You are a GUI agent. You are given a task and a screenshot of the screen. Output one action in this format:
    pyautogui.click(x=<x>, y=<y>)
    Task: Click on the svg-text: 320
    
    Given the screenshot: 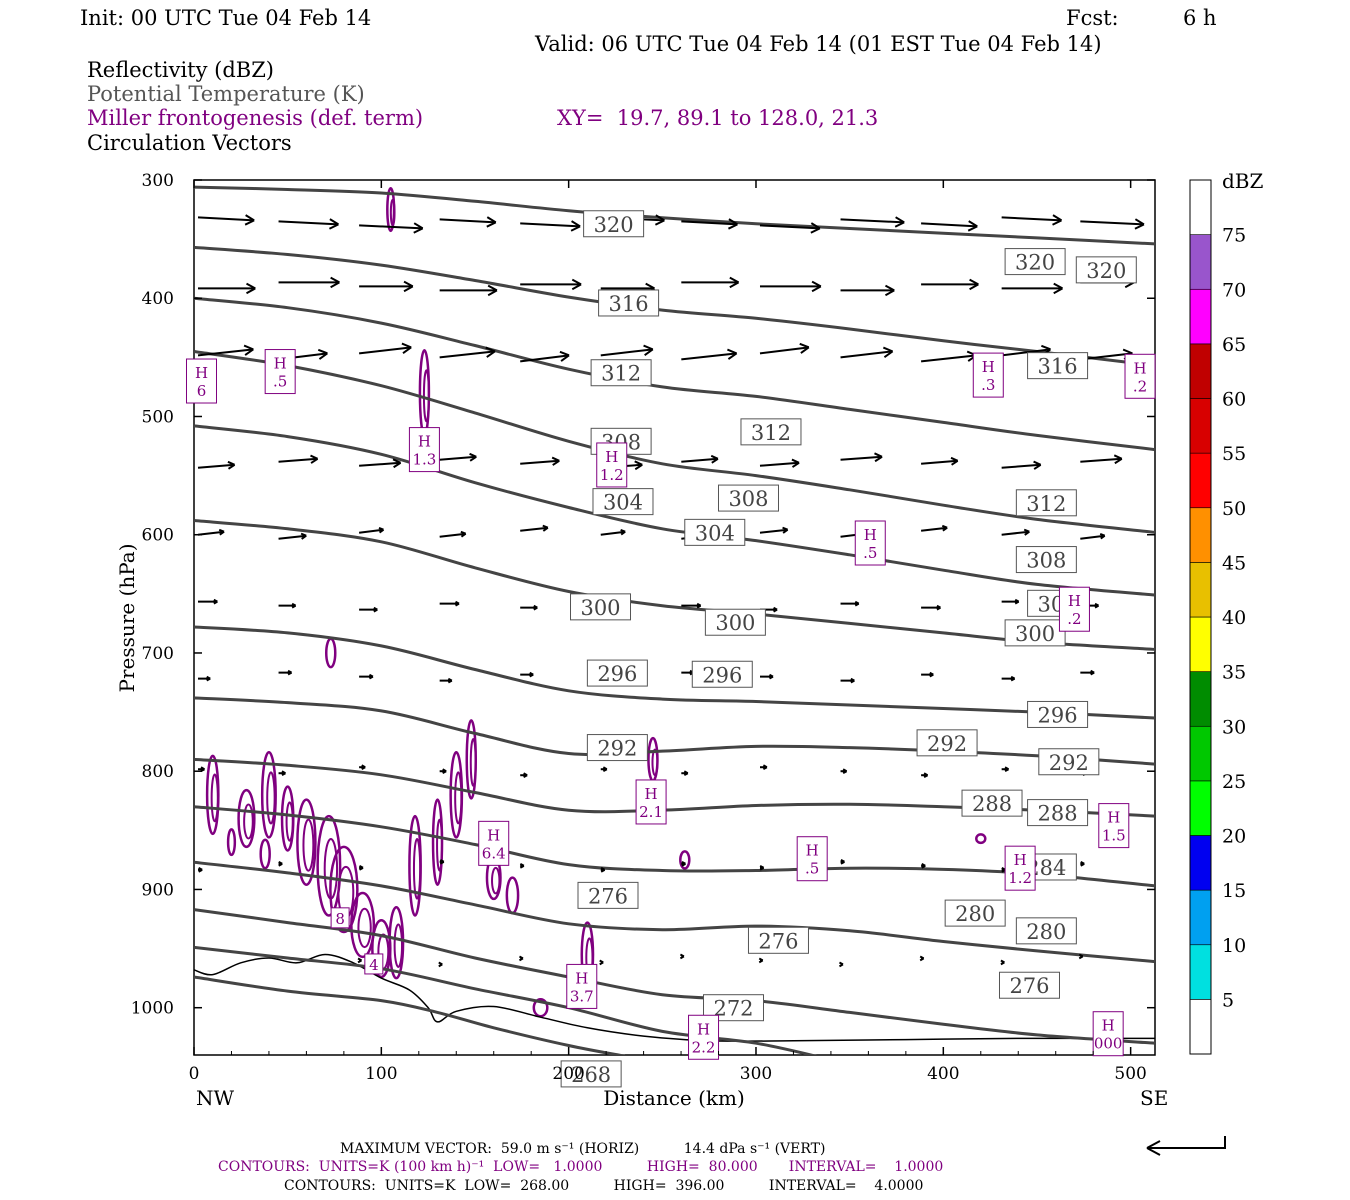 What is the action you would take?
    pyautogui.click(x=1106, y=271)
    